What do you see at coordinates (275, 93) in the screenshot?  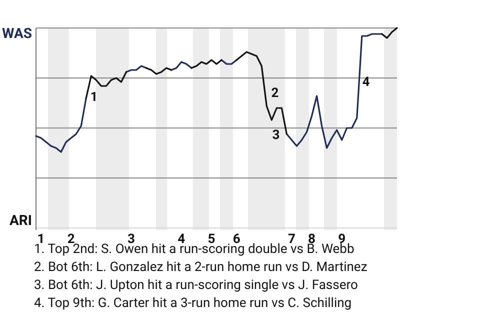 I see `annotation: 2` at bounding box center [275, 93].